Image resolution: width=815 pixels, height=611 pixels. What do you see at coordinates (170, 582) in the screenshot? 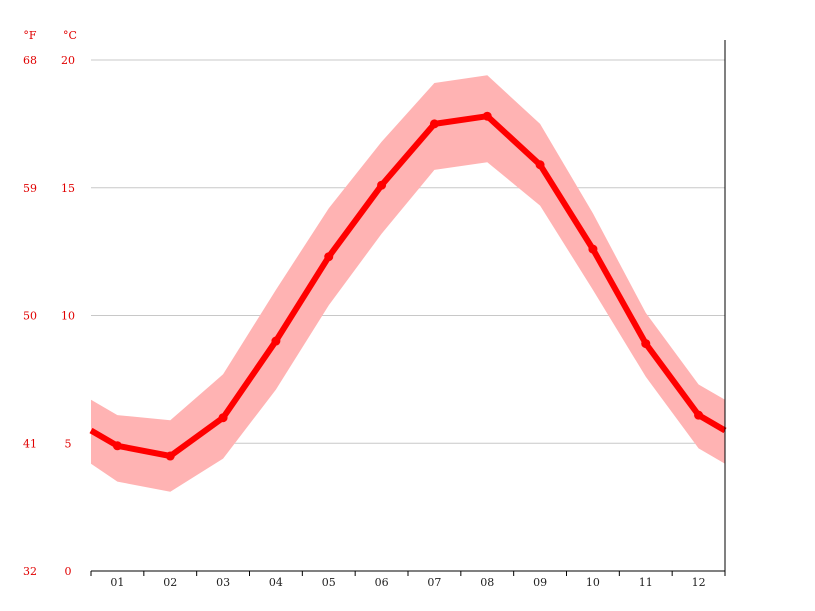
I see `x-tick-label-02: 02` at bounding box center [170, 582].